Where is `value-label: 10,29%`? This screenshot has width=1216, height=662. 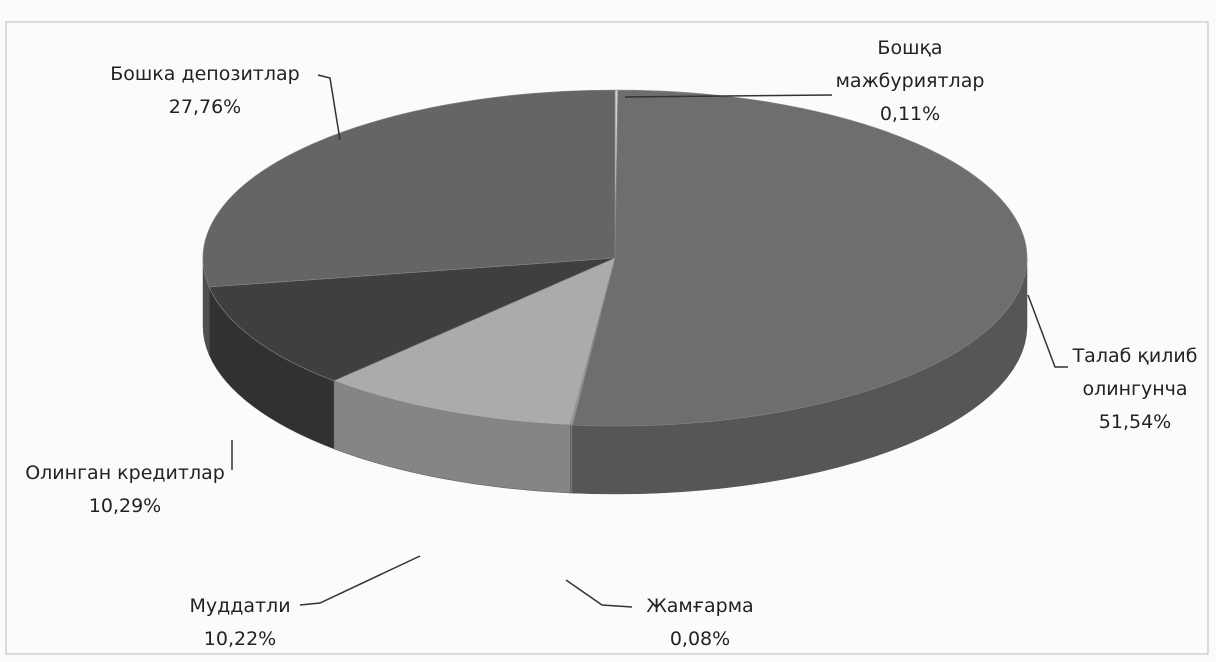
value-label: 10,29% is located at coordinates (125, 506).